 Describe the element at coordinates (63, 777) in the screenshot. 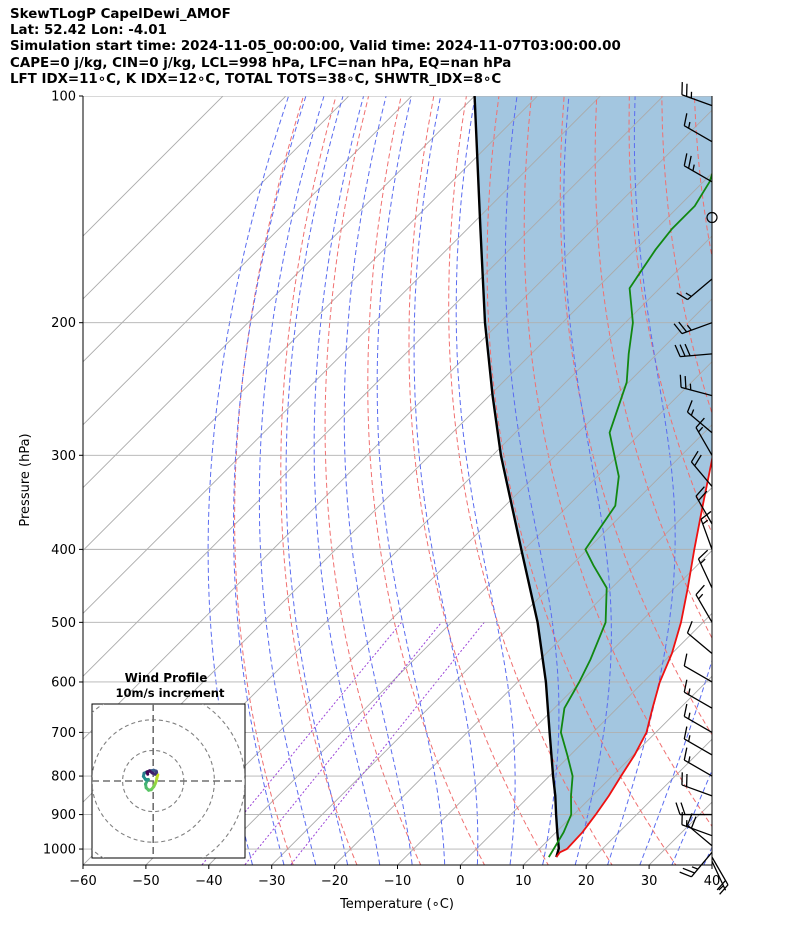

I see `y-tick-label: 800` at that location.